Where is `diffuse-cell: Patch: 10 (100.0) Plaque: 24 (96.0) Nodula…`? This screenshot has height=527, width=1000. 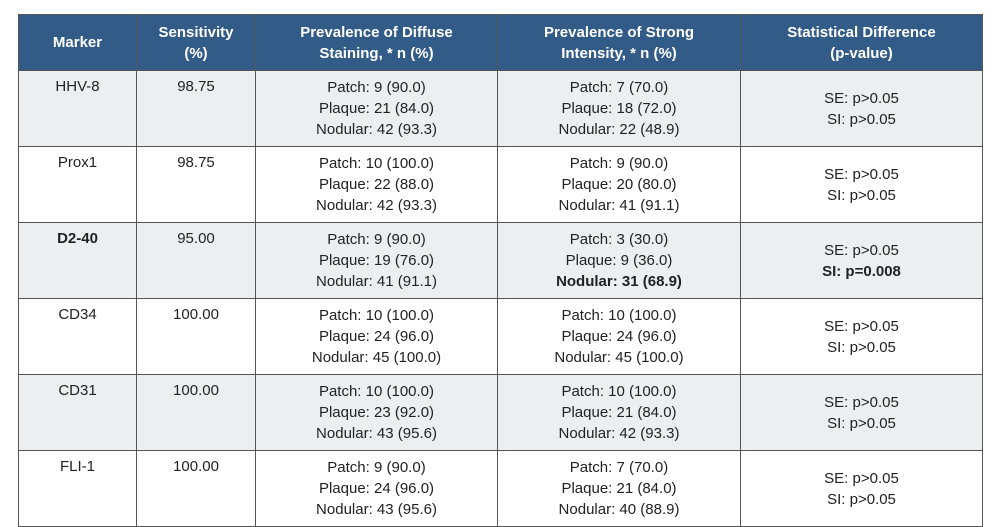 diffuse-cell: Patch: 10 (100.0) Plaque: 24 (96.0) Nodula… is located at coordinates (376, 336).